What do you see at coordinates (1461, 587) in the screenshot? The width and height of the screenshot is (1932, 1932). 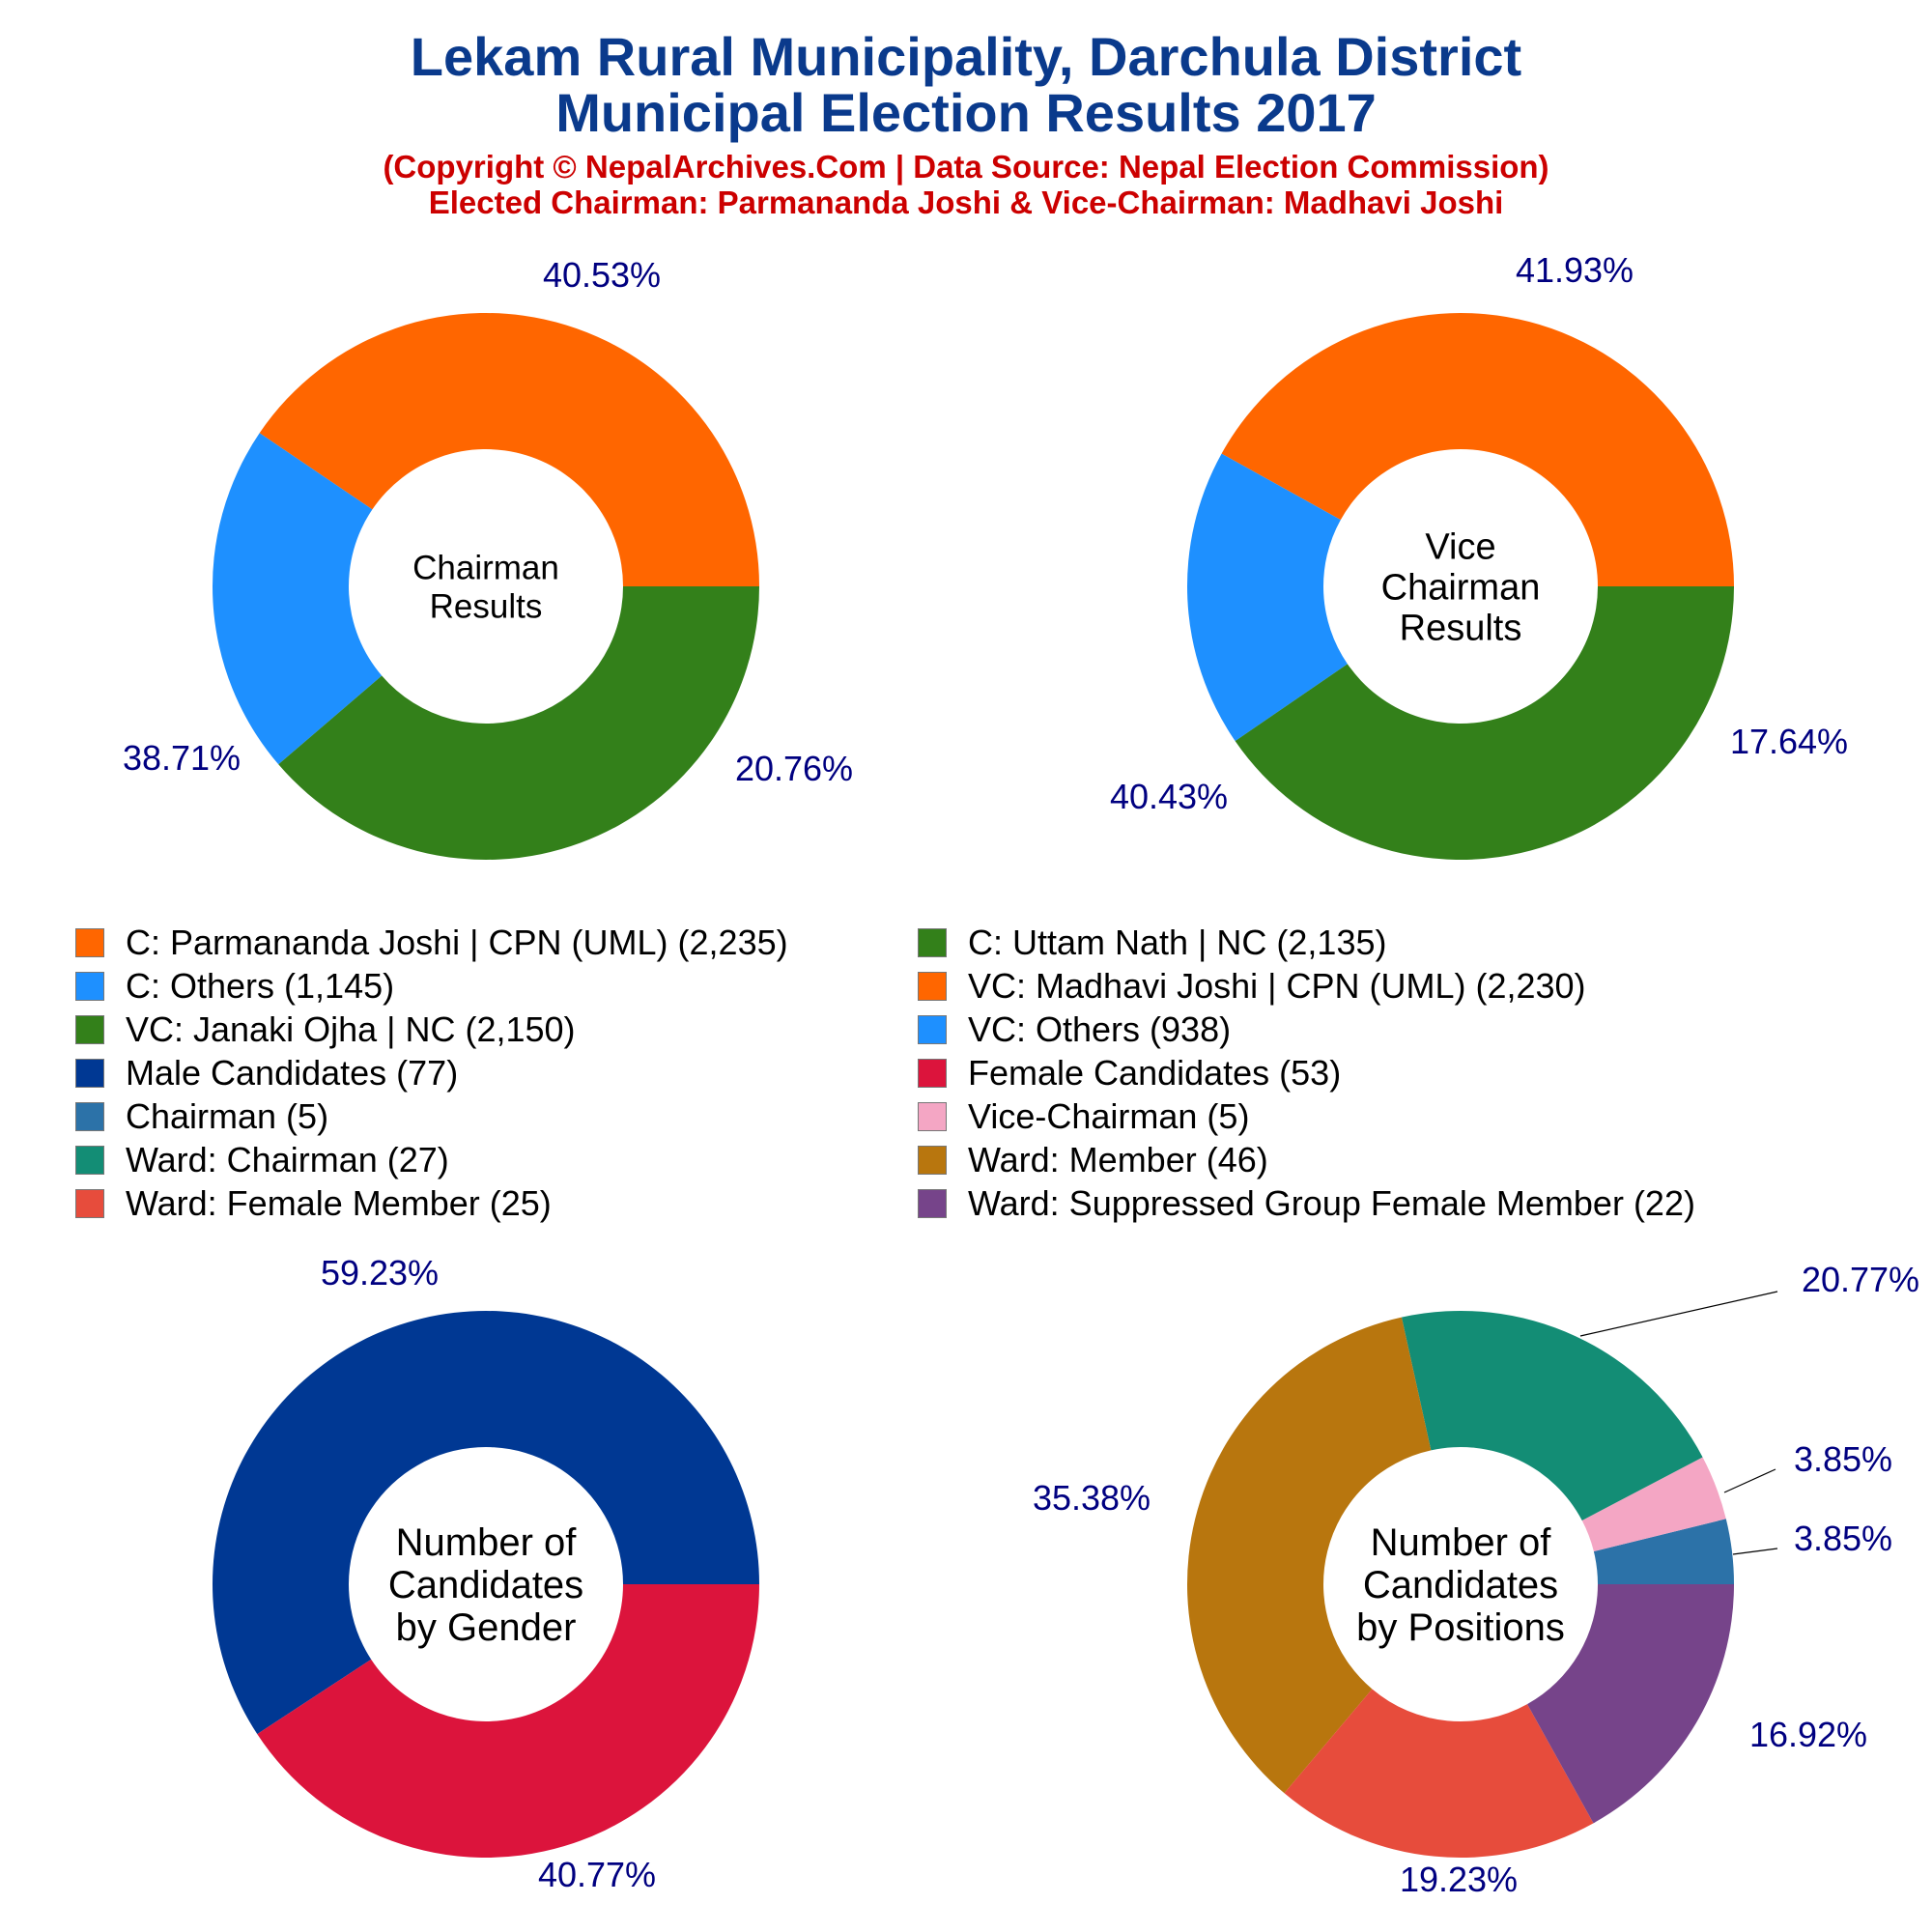 I see `center-label-2-2: Chairman` at bounding box center [1461, 587].